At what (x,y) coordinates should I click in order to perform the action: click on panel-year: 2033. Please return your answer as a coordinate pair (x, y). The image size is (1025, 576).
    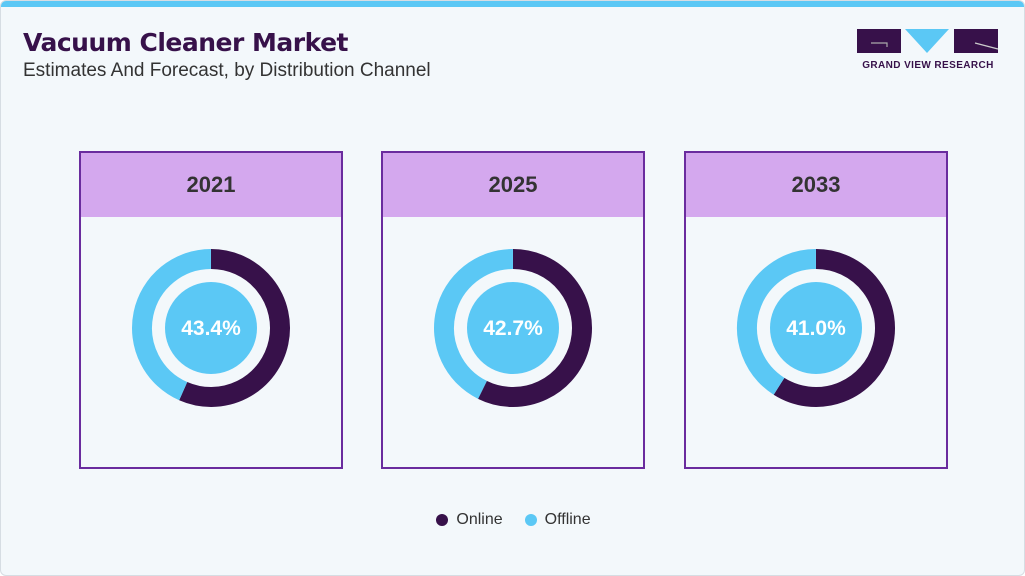
    Looking at the image, I should click on (816, 185).